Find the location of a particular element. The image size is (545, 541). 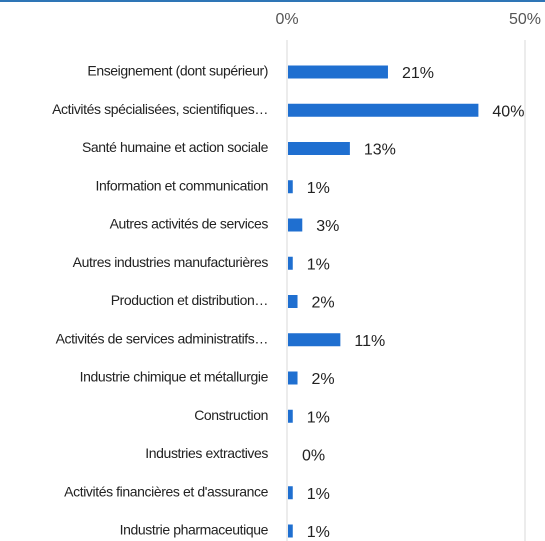

category-label: Activités financières et d'assurance is located at coordinates (166, 491).